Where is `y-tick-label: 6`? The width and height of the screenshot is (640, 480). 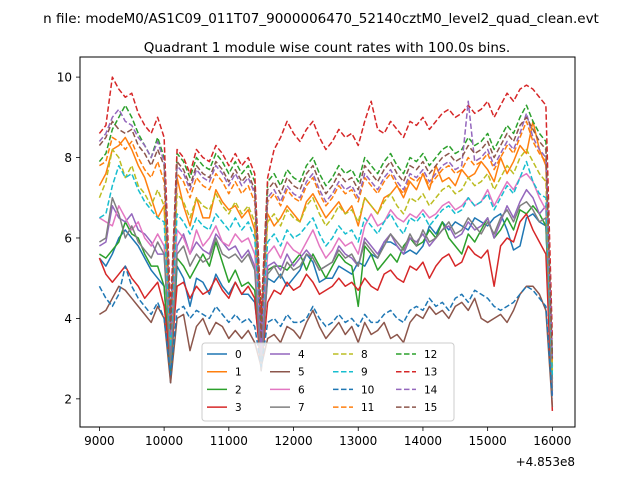
y-tick-label: 6 is located at coordinates (68, 238).